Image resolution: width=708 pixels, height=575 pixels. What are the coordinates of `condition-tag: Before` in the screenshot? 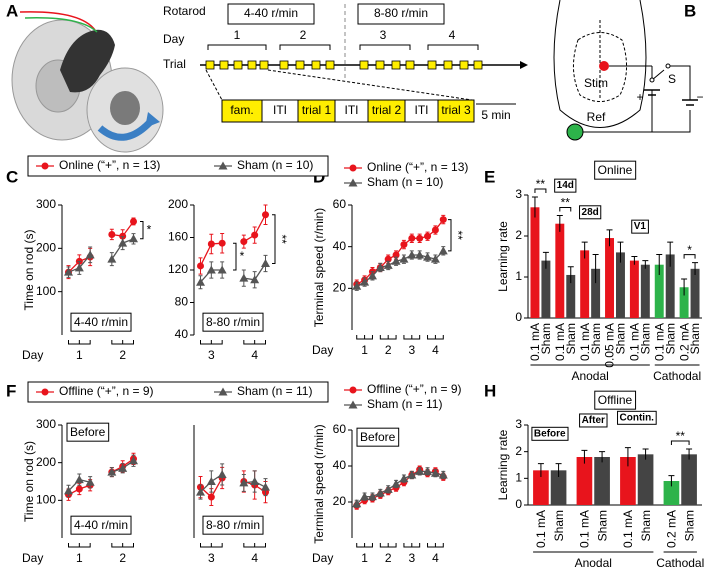 It's located at (550, 433).